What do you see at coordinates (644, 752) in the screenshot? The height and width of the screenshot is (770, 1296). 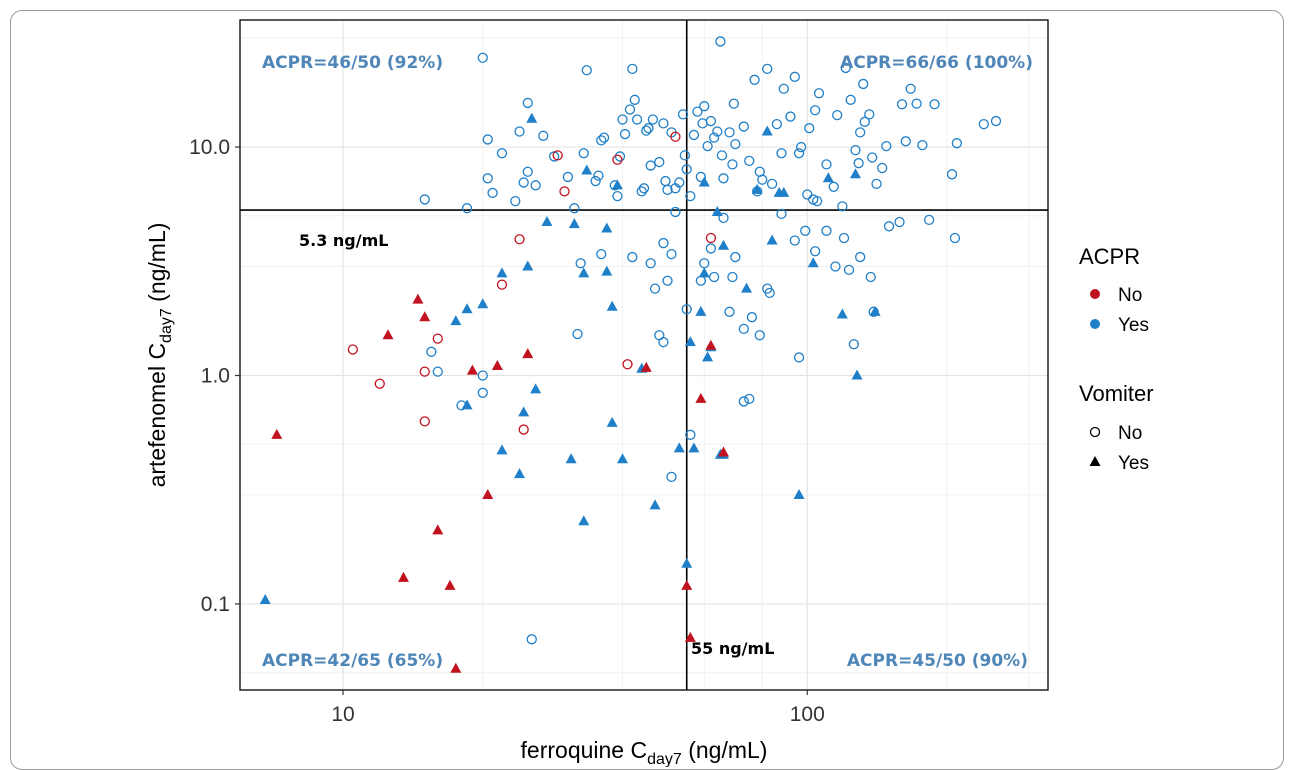 I see `x-axis-title: ferroquine Cday7 (ng/mL)` at bounding box center [644, 752].